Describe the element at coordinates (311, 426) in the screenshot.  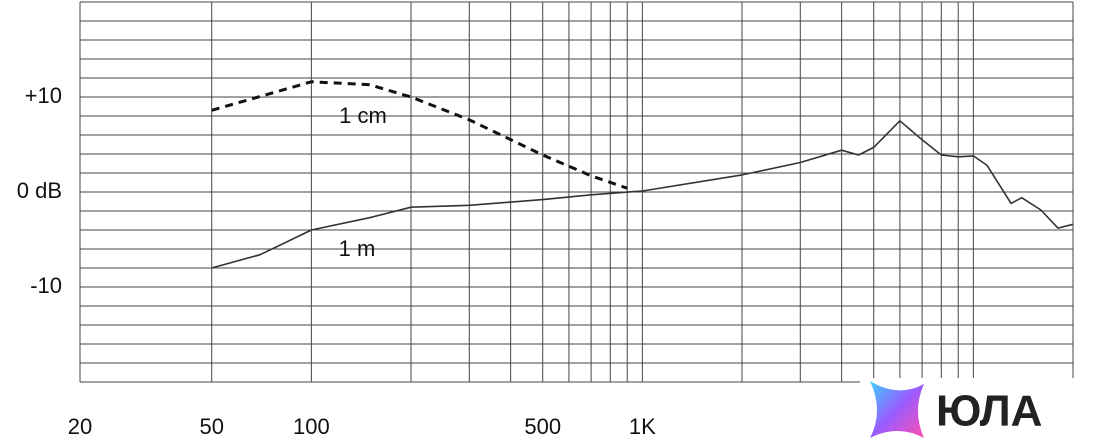
I see `x-tick-label: 100` at that location.